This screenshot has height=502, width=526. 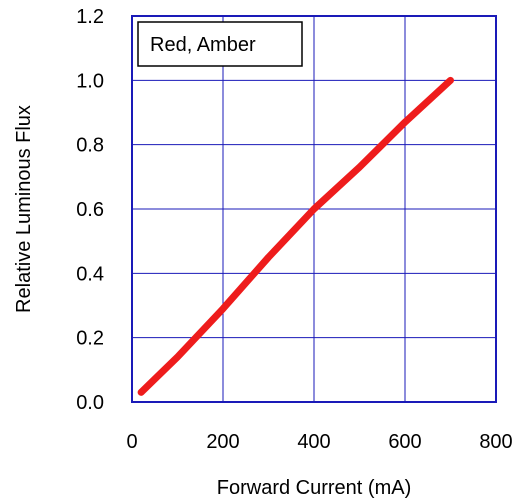 What do you see at coordinates (404, 442) in the screenshot?
I see `x-tick-label: 600` at bounding box center [404, 442].